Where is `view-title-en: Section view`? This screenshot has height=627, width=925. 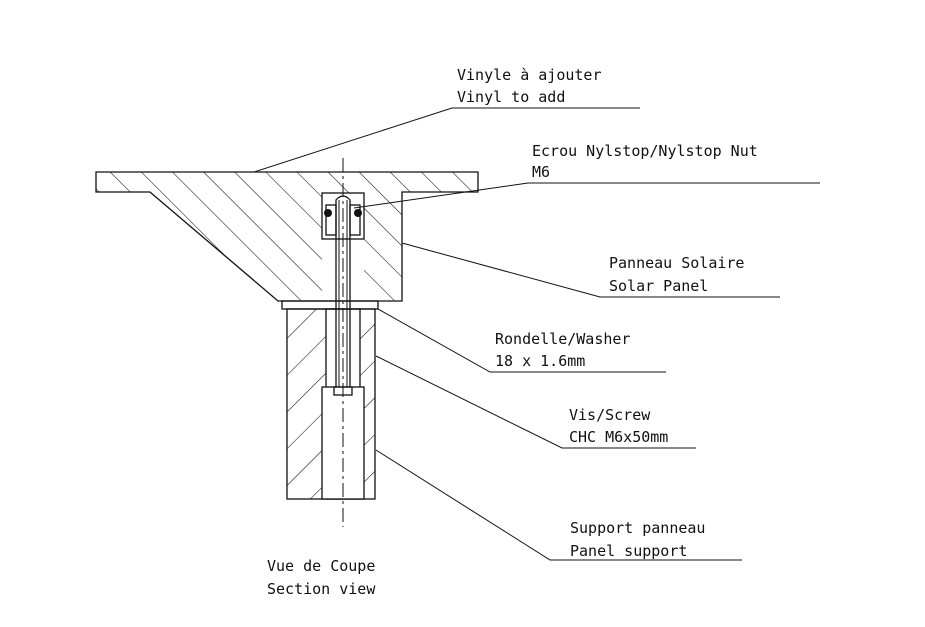
view-title-en: Section view is located at coordinates (321, 589).